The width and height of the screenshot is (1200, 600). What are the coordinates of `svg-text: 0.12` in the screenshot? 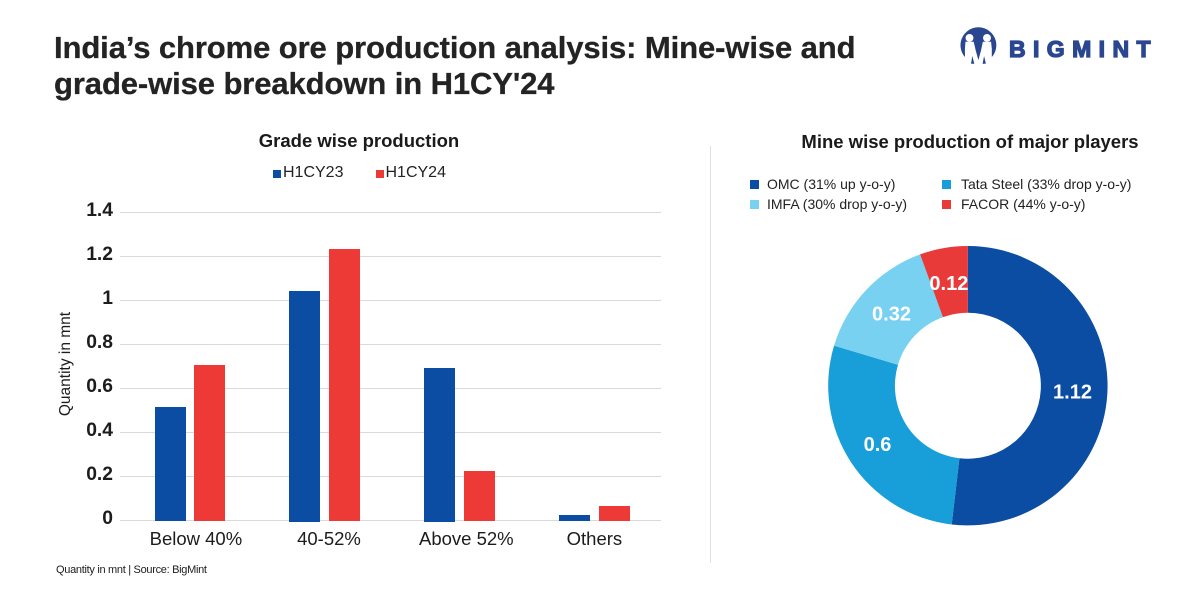 It's located at (948, 284).